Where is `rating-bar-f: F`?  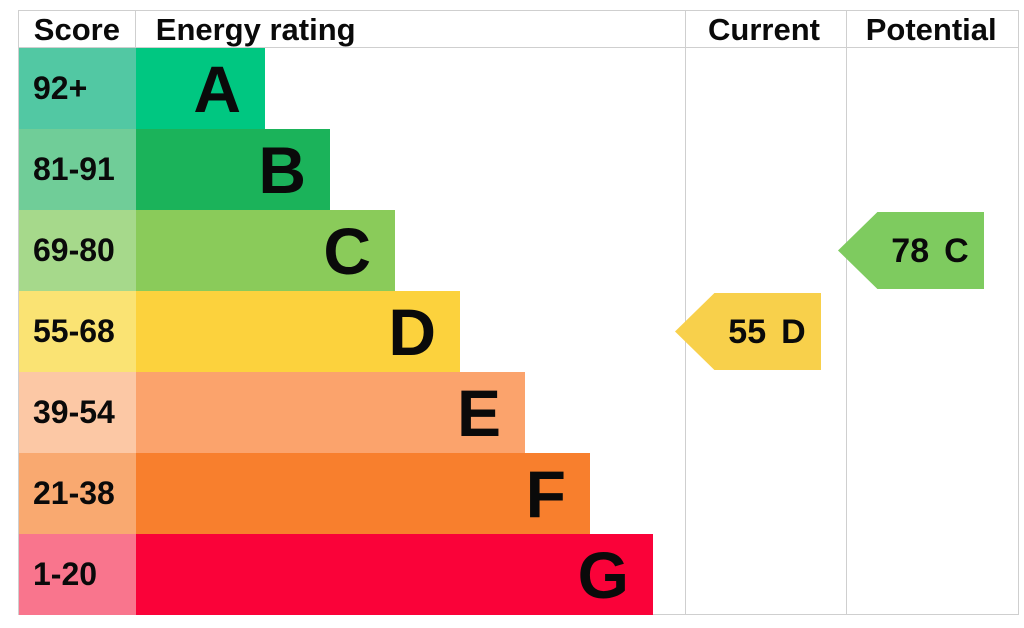 rating-bar-f: F is located at coordinates (363, 493).